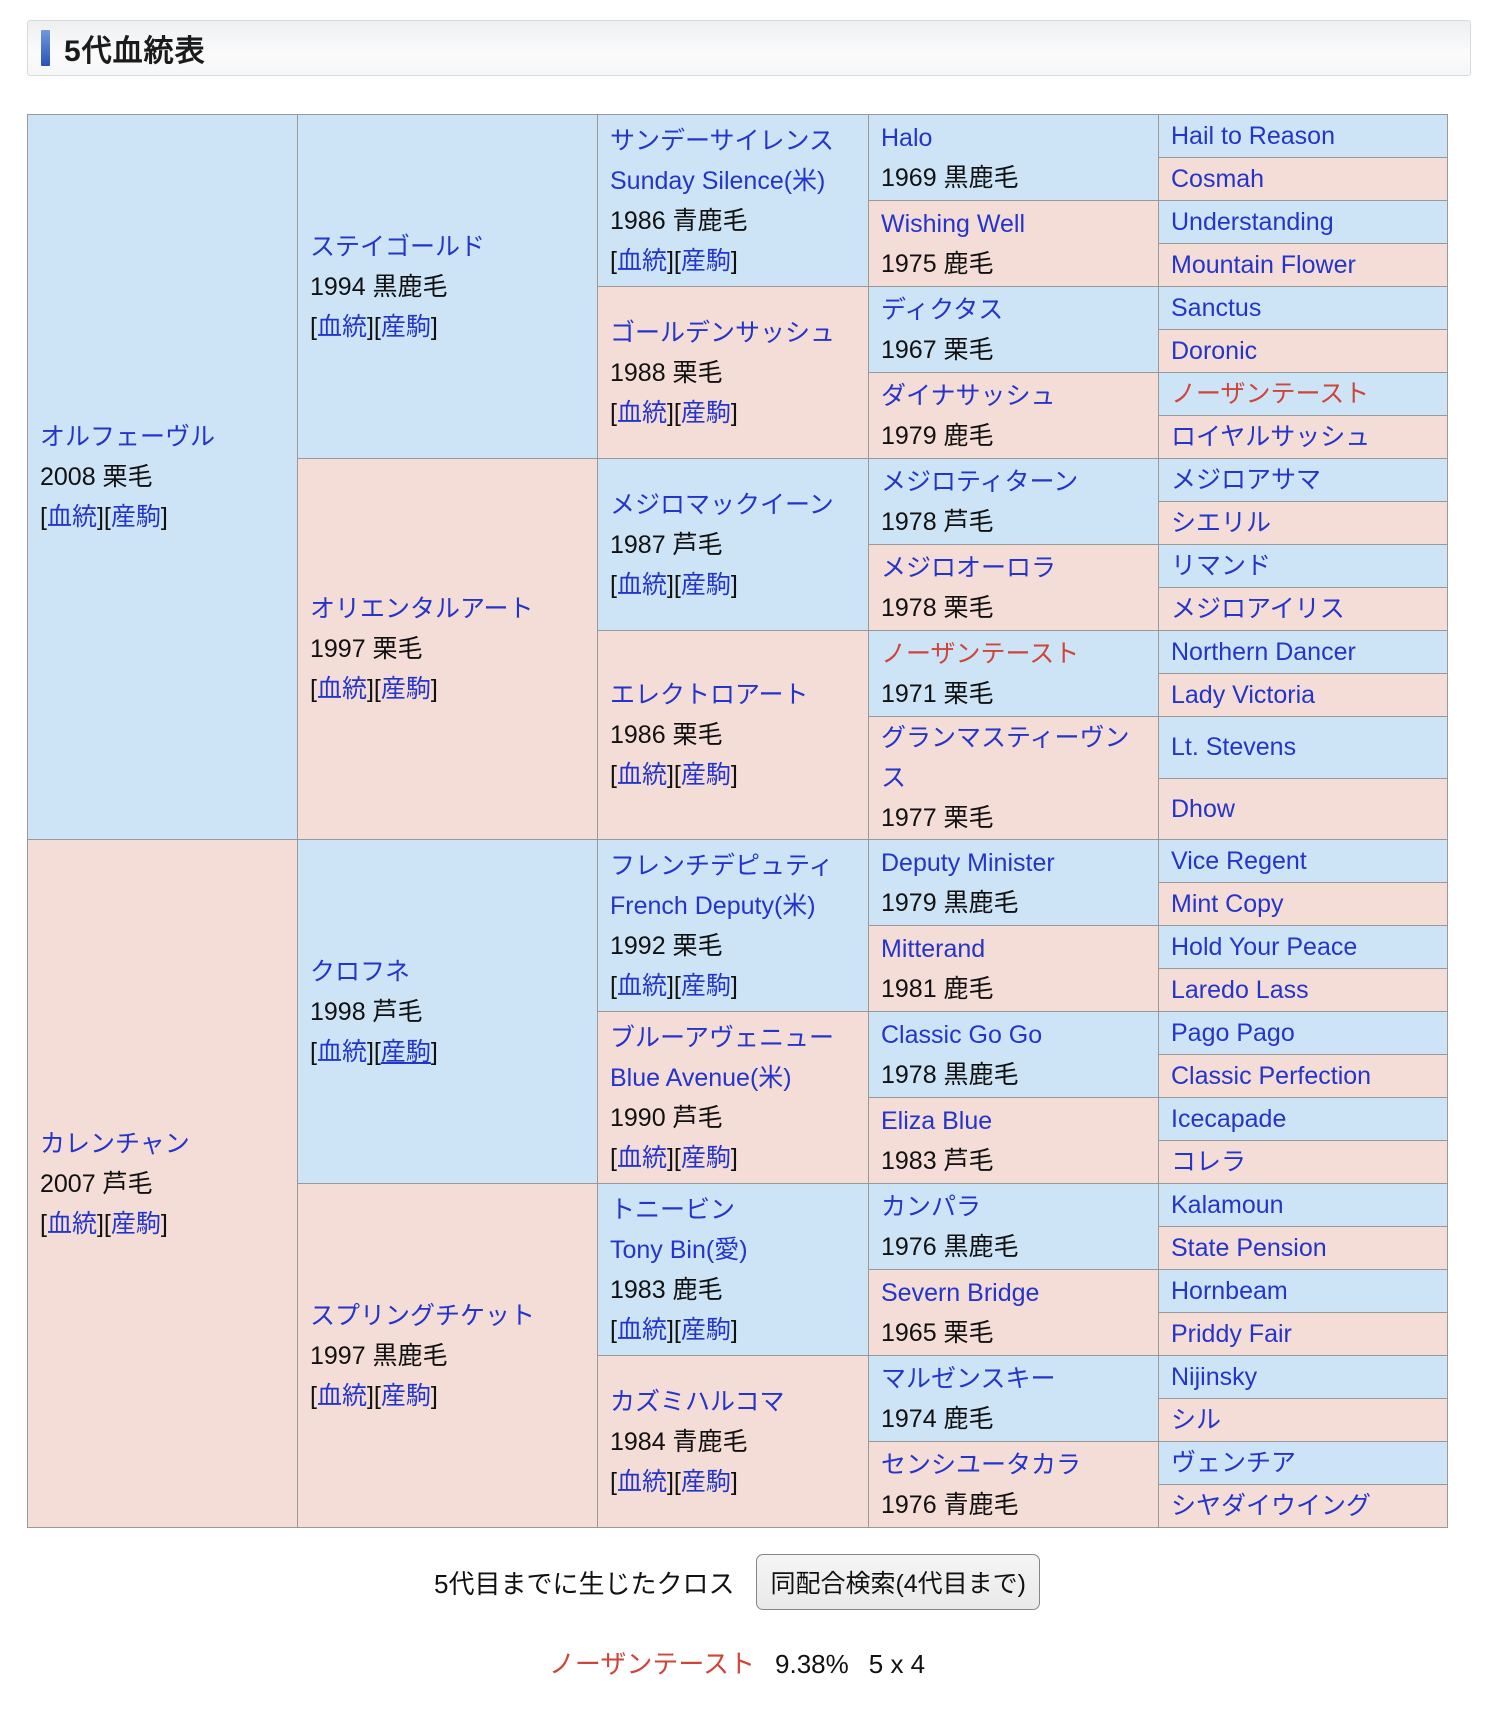 This screenshot has height=1711, width=1498. I want to click on horse-link: Hornbeam, so click(1229, 1291).